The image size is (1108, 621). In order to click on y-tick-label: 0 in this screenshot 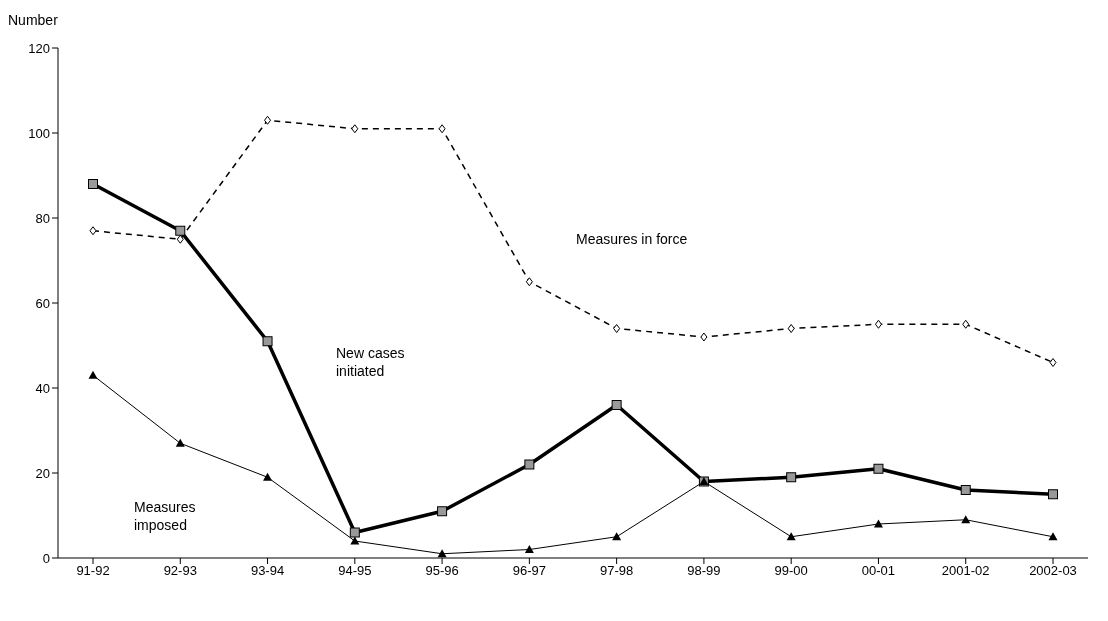, I will do `click(46, 558)`.